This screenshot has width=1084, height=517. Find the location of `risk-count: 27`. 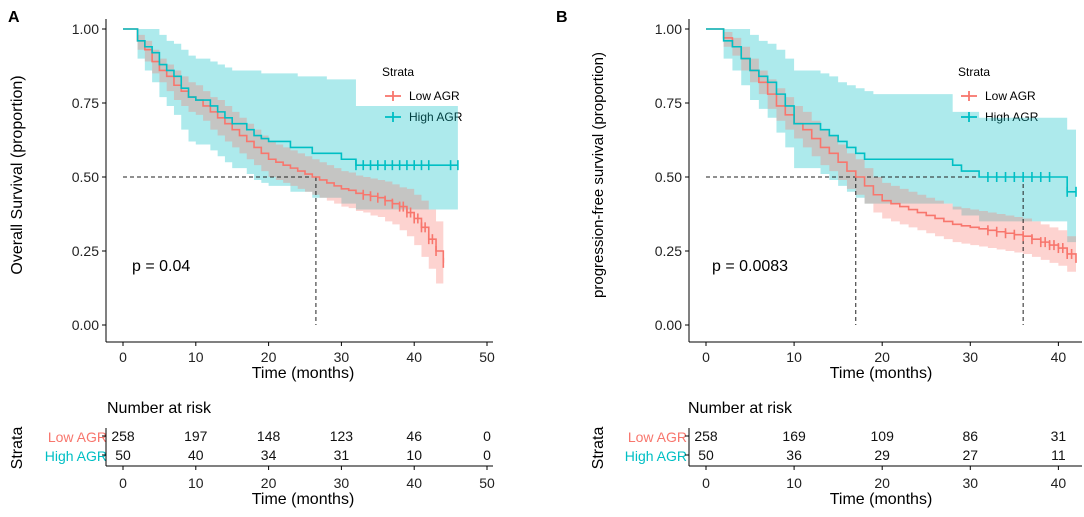

risk-count: 27 is located at coordinates (970, 455).